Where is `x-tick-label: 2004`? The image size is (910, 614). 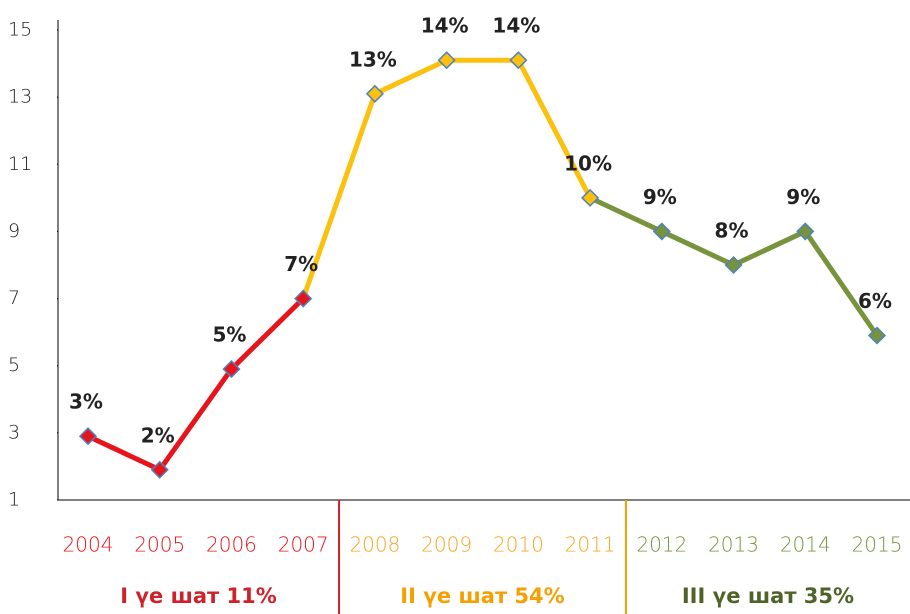 x-tick-label: 2004 is located at coordinates (88, 545).